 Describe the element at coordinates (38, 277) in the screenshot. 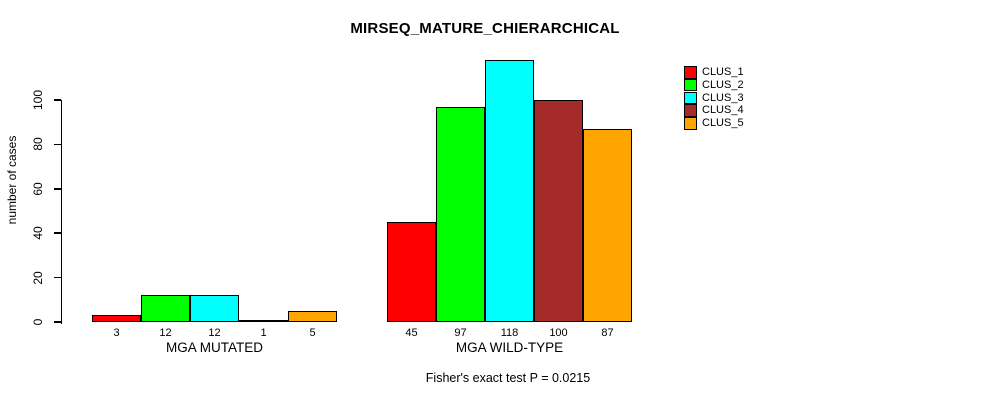

I see `y-tick-label: 20` at that location.